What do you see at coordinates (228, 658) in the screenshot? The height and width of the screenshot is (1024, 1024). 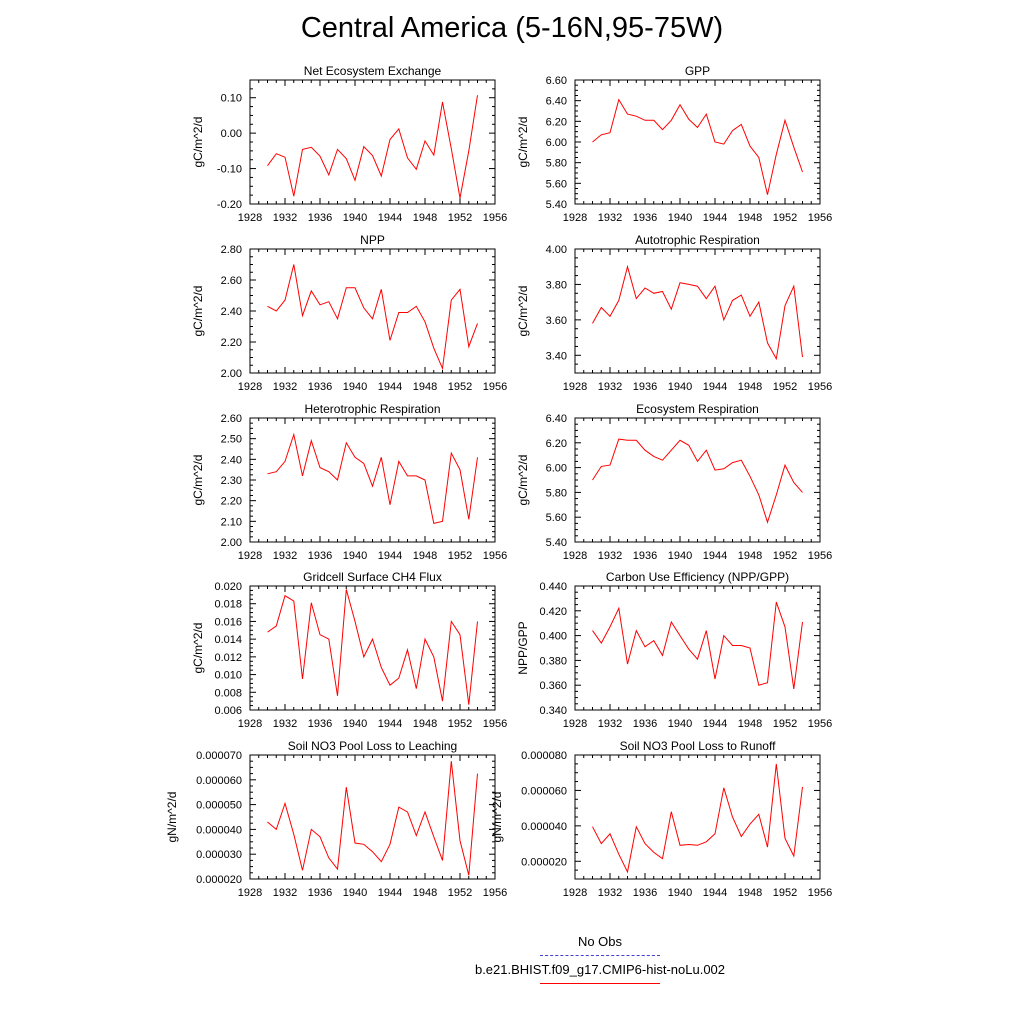 I see `y-tick-label: 0.012` at bounding box center [228, 658].